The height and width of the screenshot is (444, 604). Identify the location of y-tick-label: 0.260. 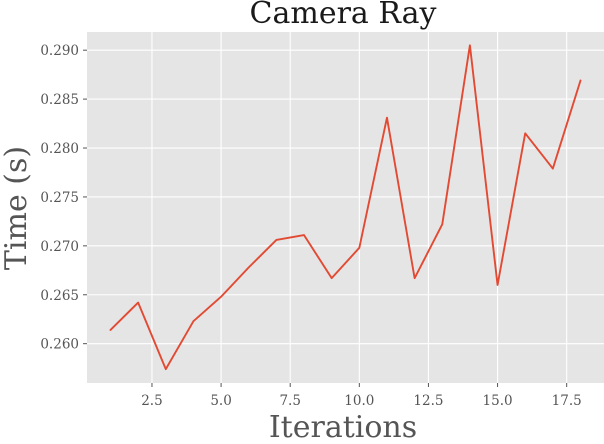
(59, 345).